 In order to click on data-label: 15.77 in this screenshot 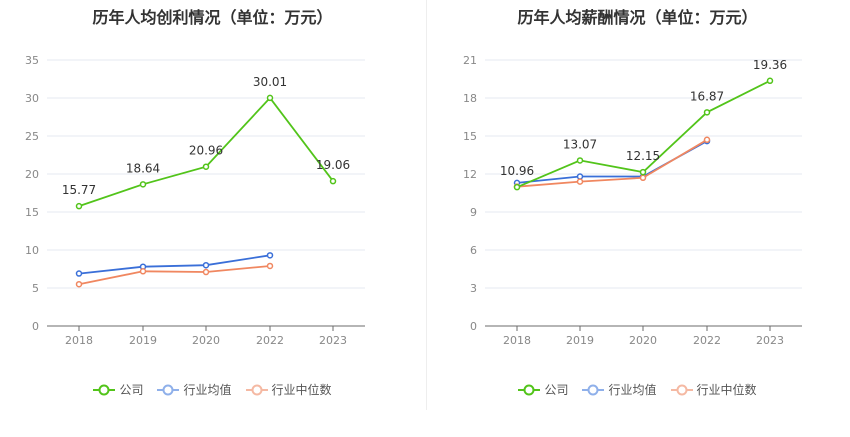, I will do `click(79, 190)`.